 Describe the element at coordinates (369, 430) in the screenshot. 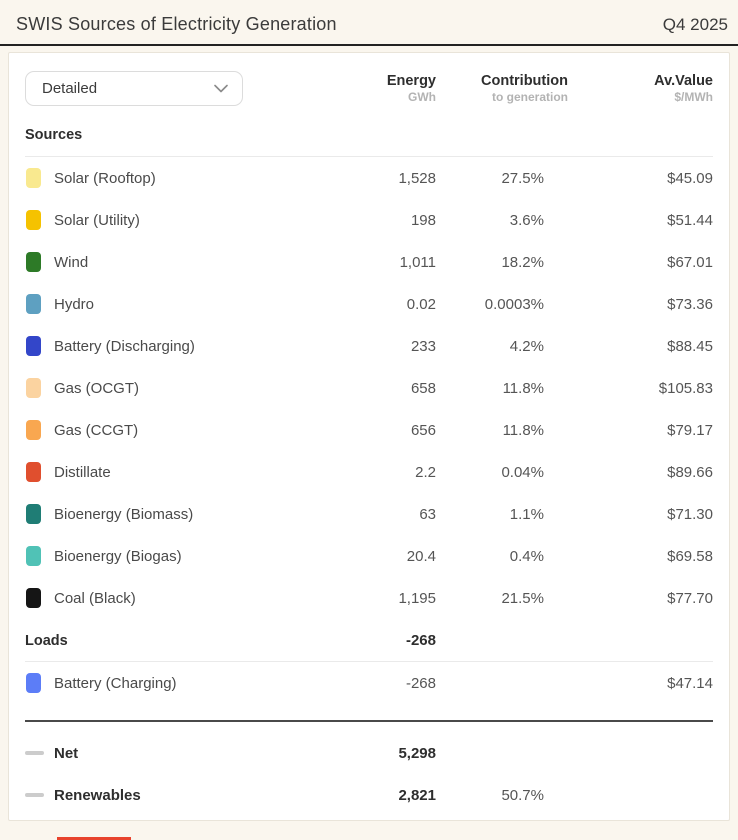

I see `table-row: Gas (CCGT) 656 11.8% $79.17` at that location.